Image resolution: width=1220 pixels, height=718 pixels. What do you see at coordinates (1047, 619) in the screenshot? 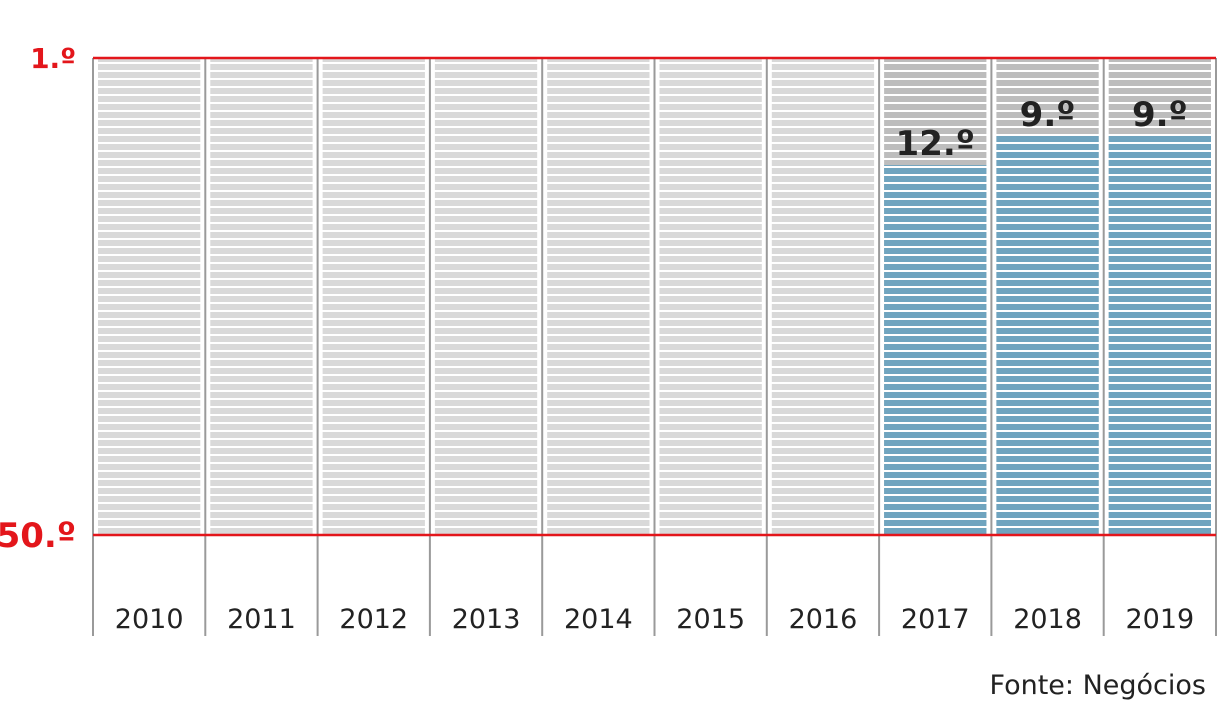
I see `x-tick-2018: 2018` at bounding box center [1047, 619].